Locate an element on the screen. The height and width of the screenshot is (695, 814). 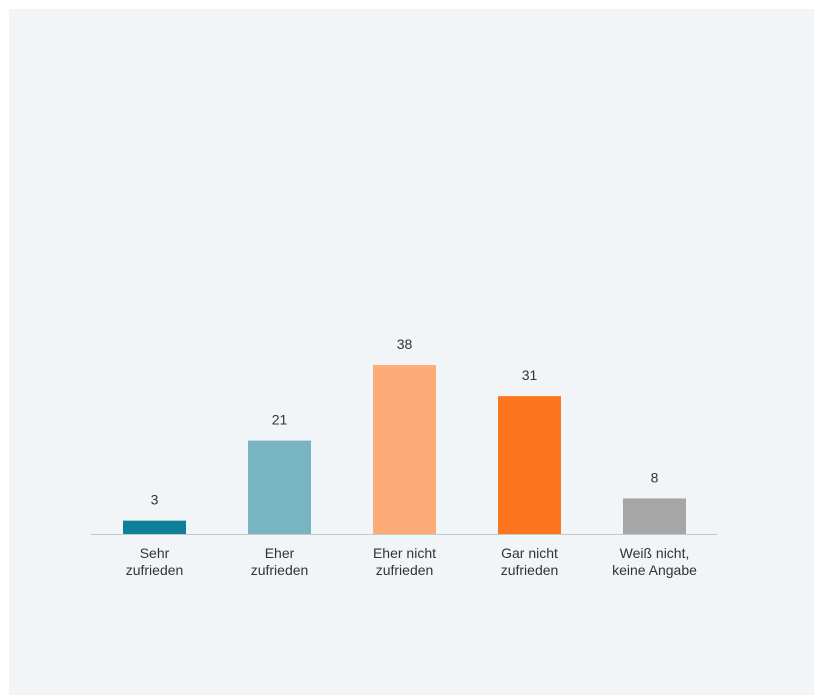
category-label-3: Eher nicht zufrieden is located at coordinates (404, 561).